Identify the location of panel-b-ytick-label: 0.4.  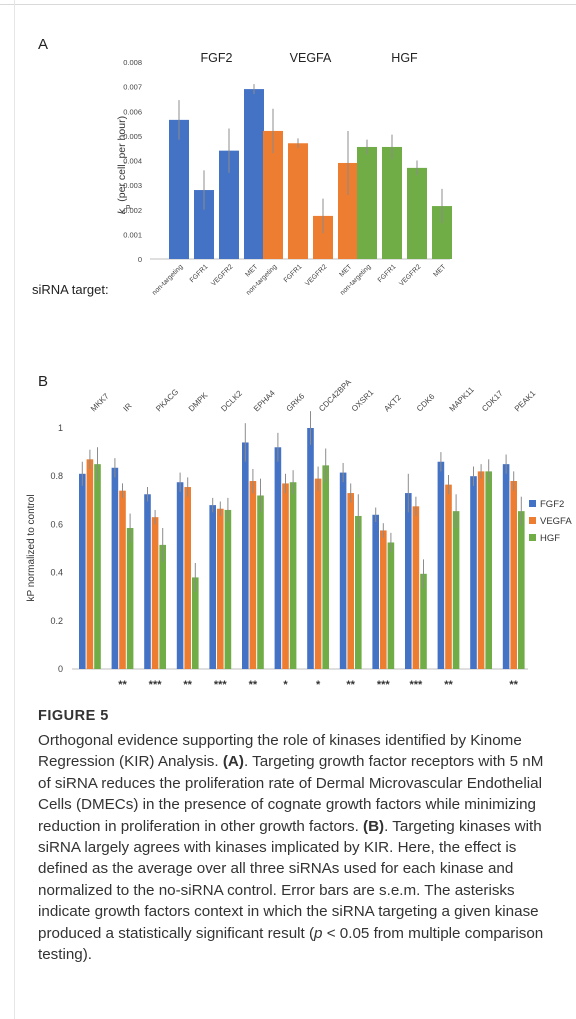
(56, 573).